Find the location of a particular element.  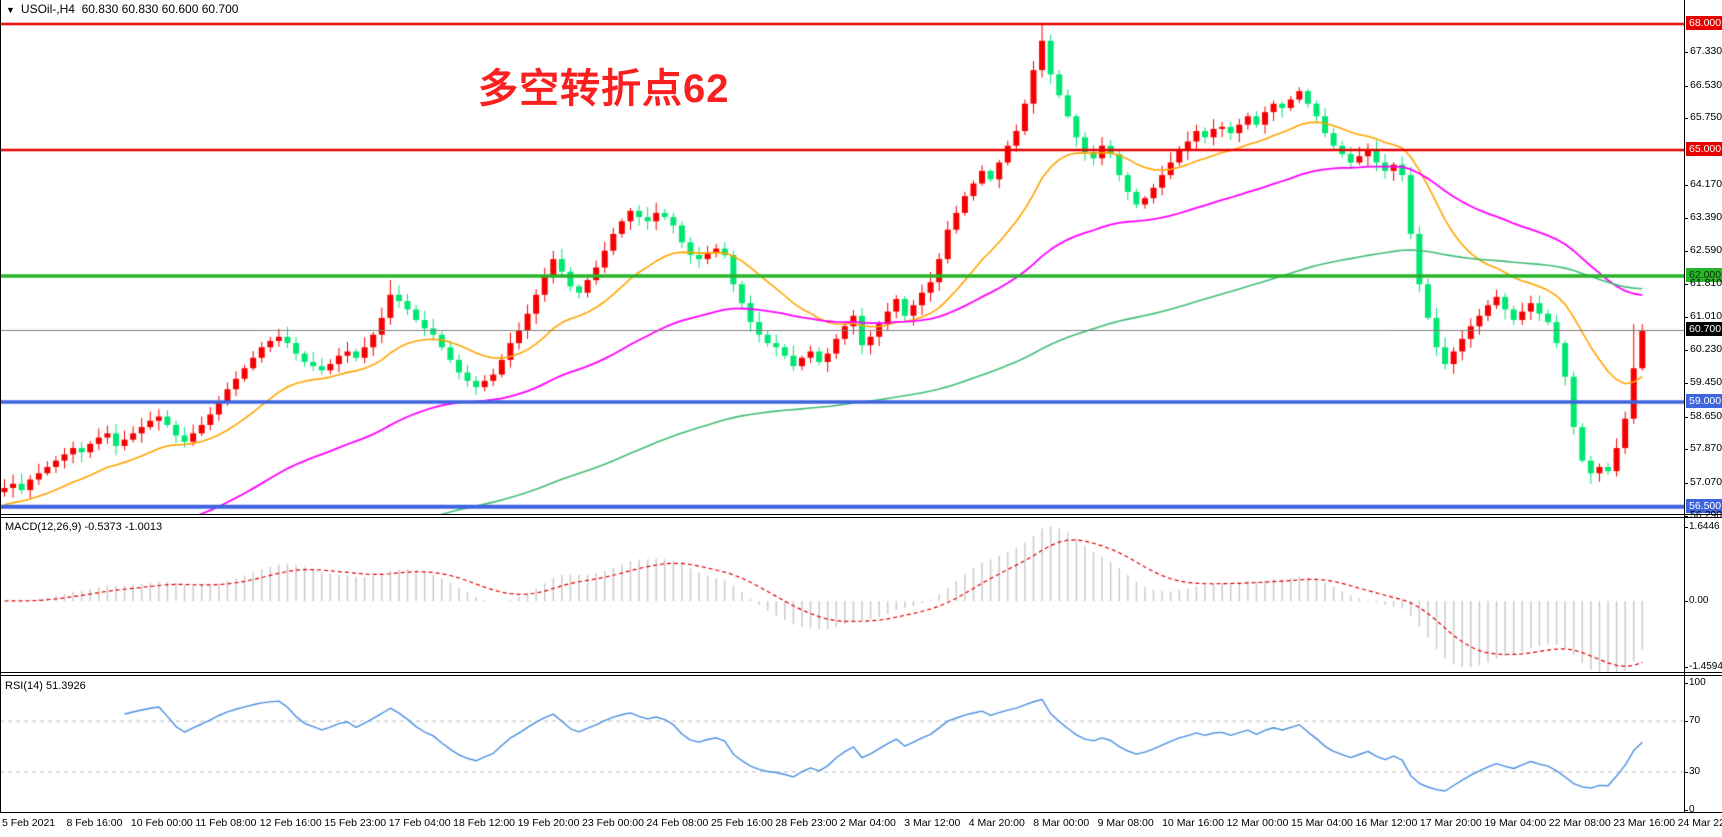

price-axis-label: 63.390 is located at coordinates (1706, 217).